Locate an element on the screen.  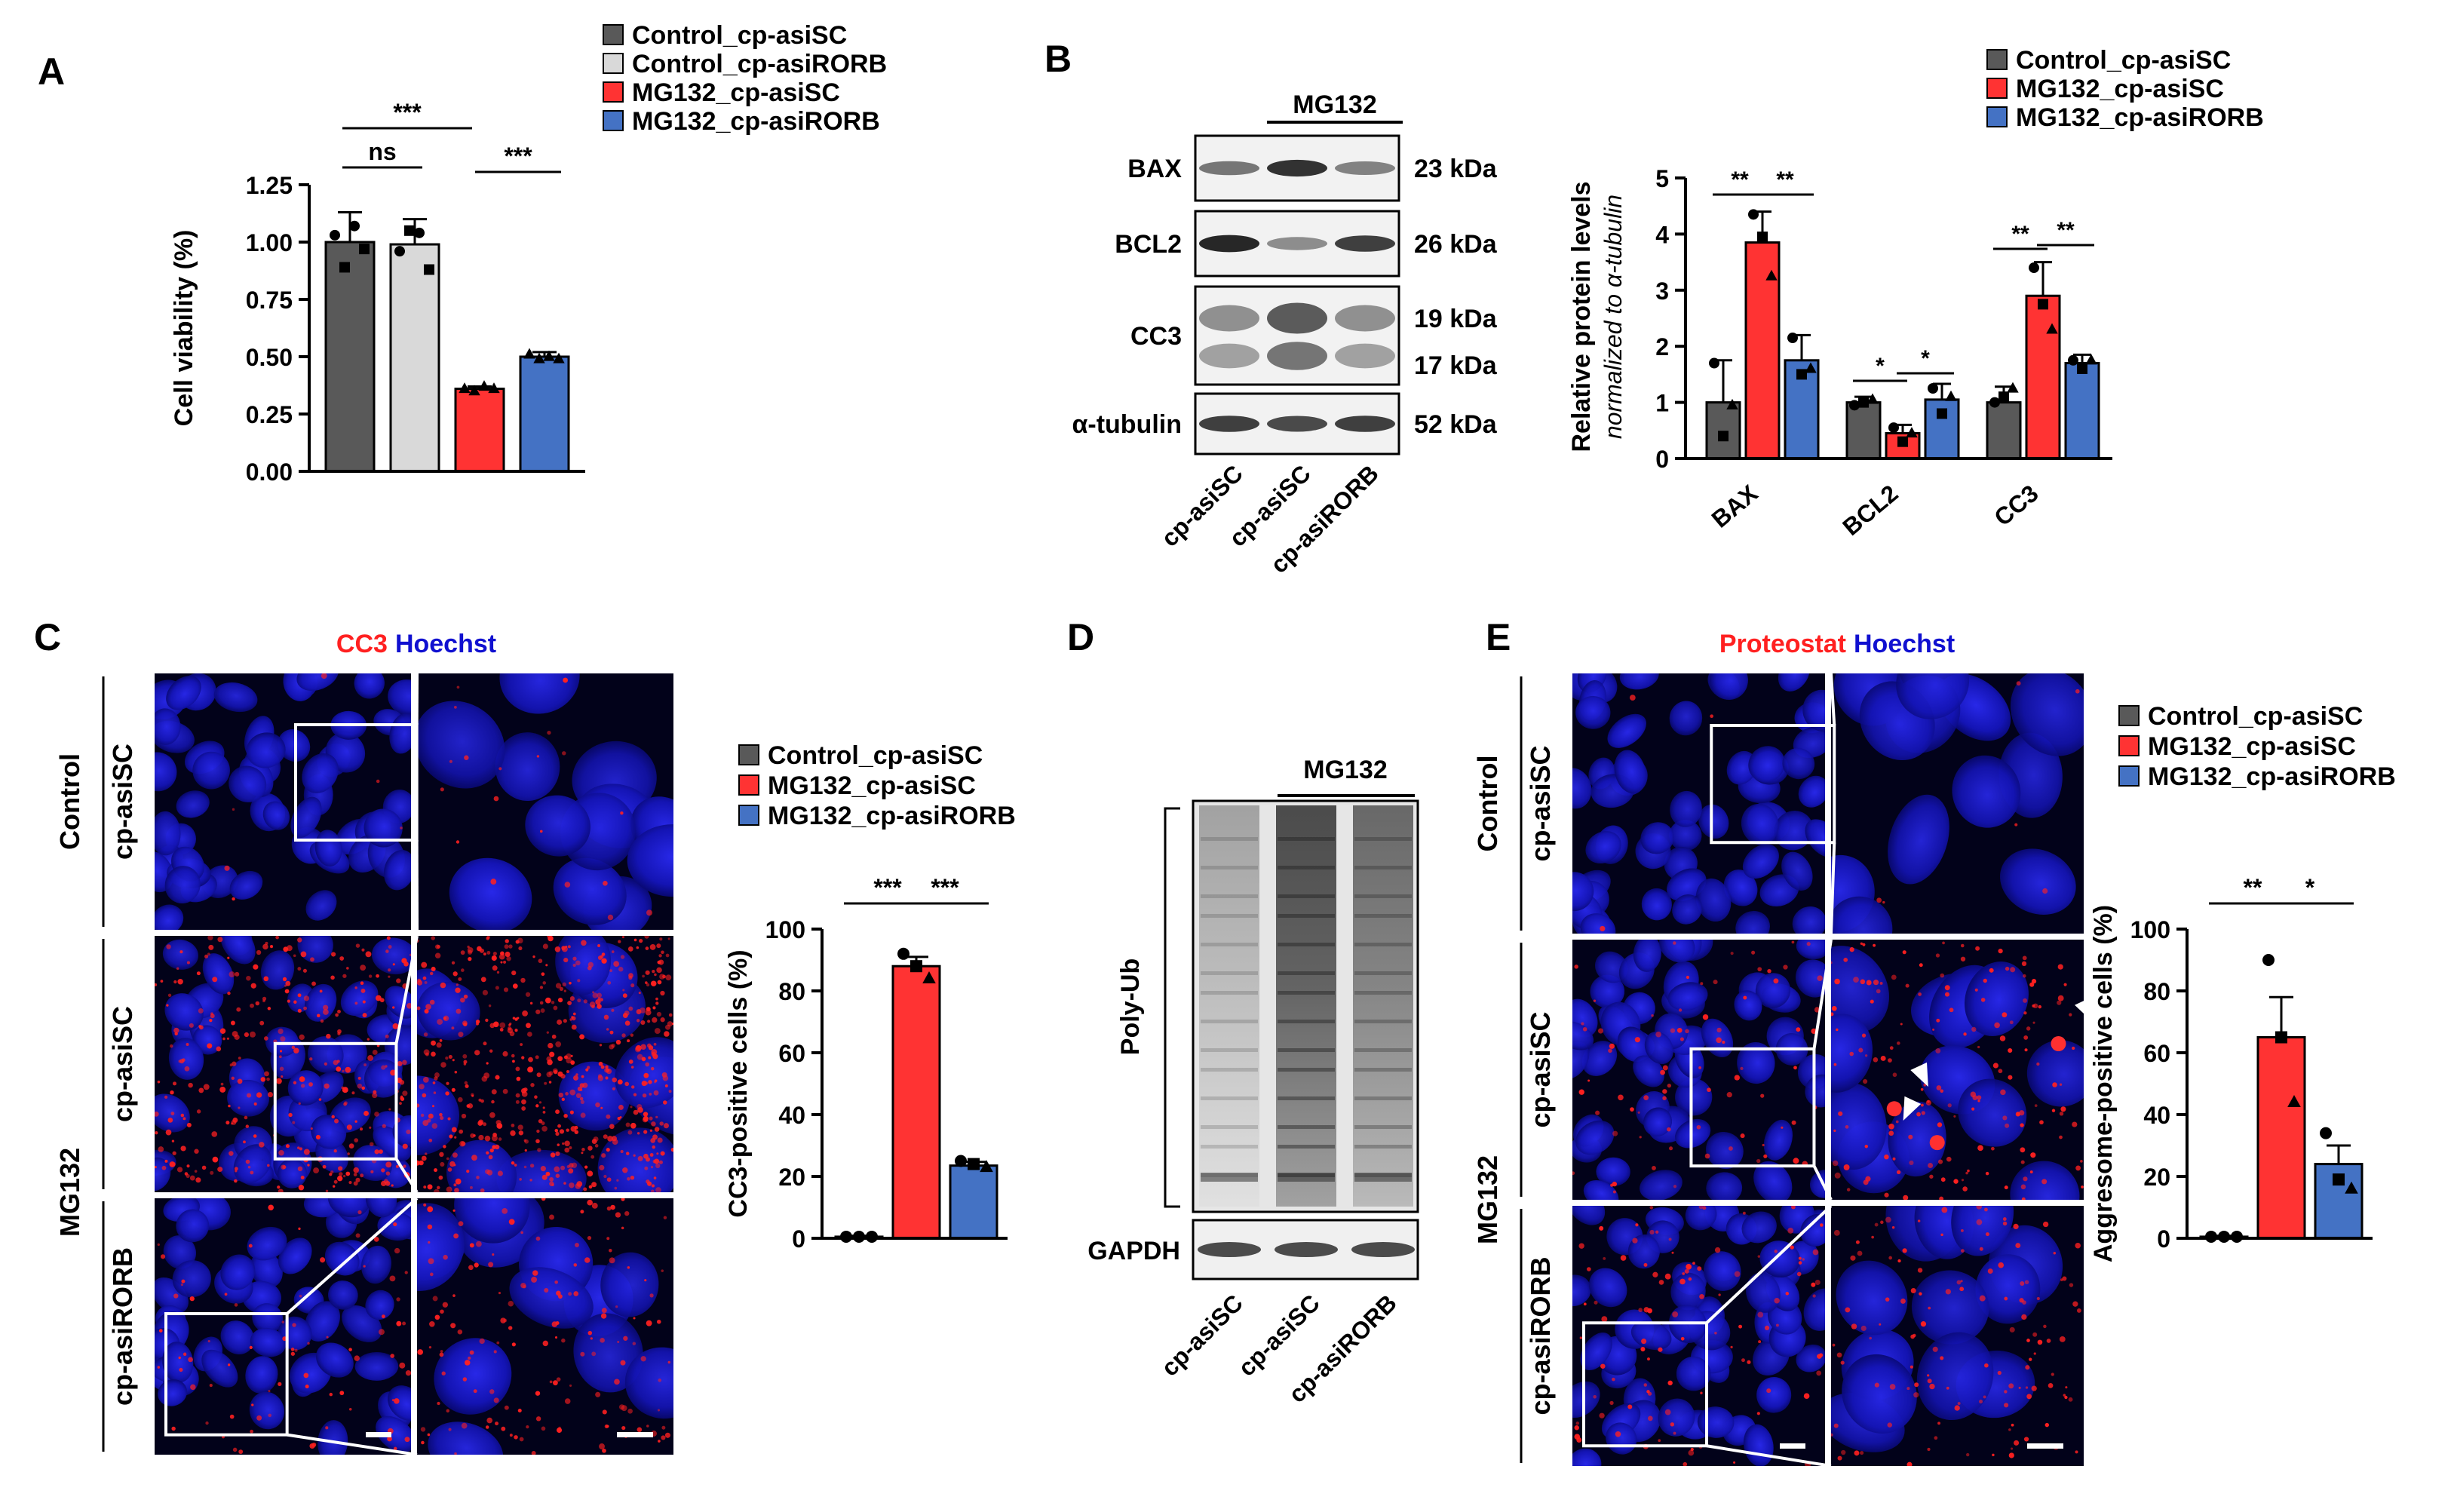
chart-c-bar-mg132-cp-asisc is located at coordinates (916, 1102).